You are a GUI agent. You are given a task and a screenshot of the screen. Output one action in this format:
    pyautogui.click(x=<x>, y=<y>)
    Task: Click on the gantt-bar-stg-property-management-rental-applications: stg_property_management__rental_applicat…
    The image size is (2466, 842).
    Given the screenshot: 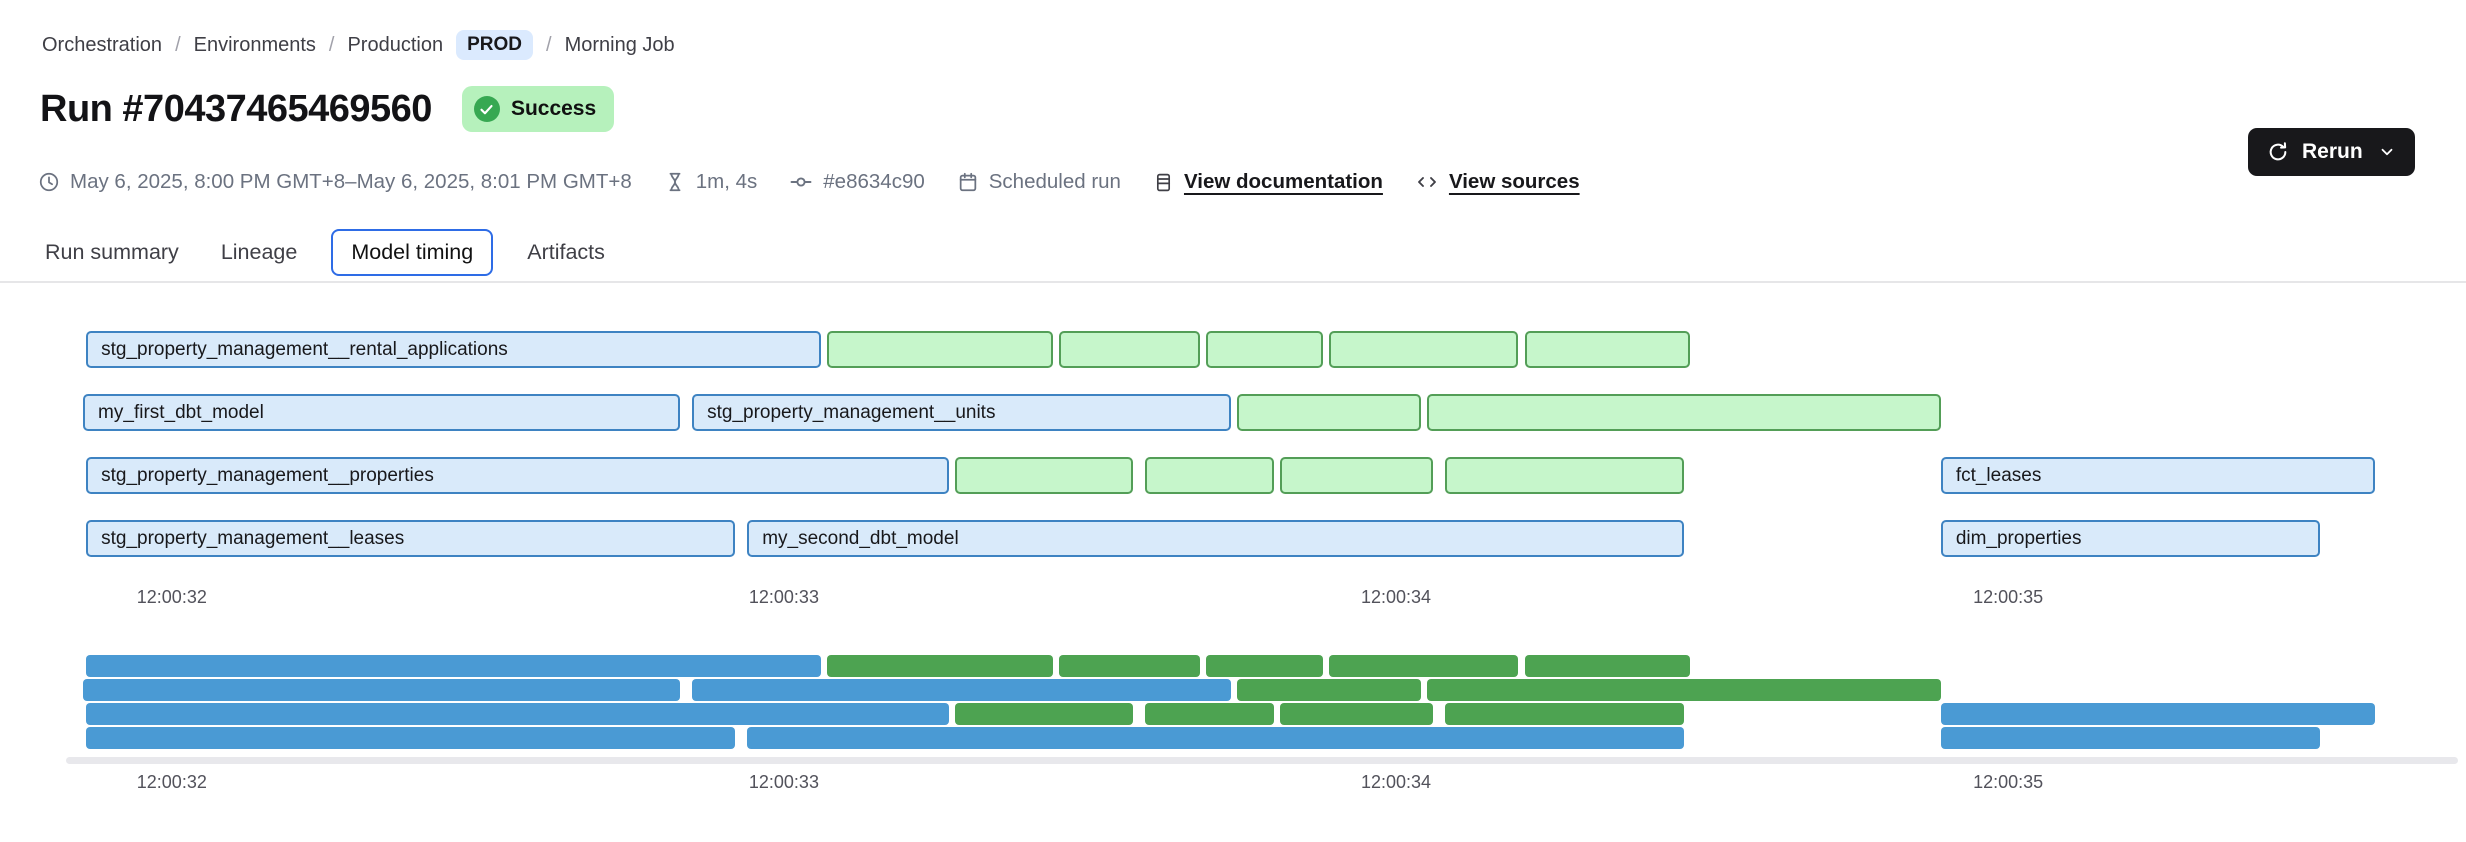 What is the action you would take?
    pyautogui.click(x=453, y=349)
    